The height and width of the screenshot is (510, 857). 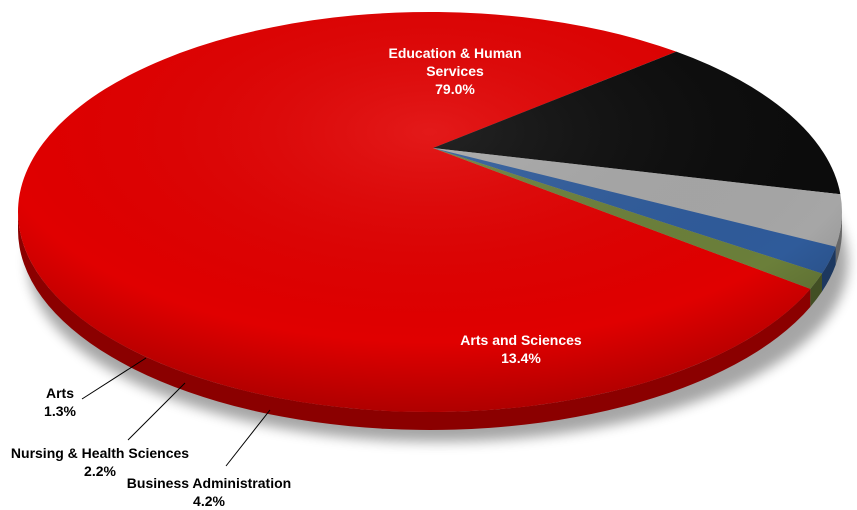 I want to click on data-label-category-arts: Arts, so click(x=60, y=393).